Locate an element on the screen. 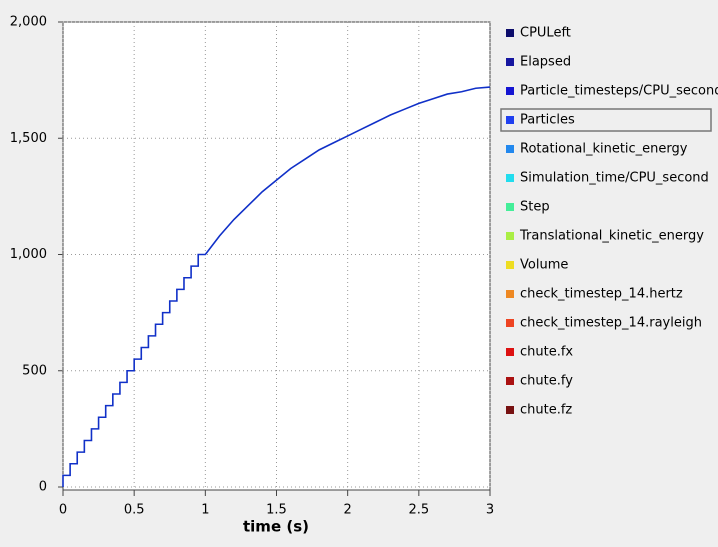 This screenshot has width=718, height=547. legend-selection is located at coordinates (606, 120).